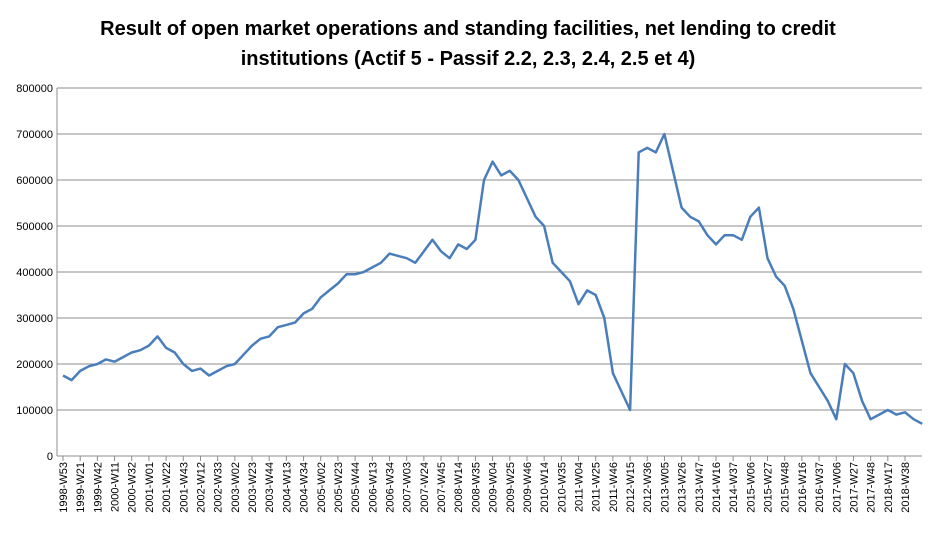 The height and width of the screenshot is (541, 936). I want to click on x-tick-label: 2008-W35, so click(476, 487).